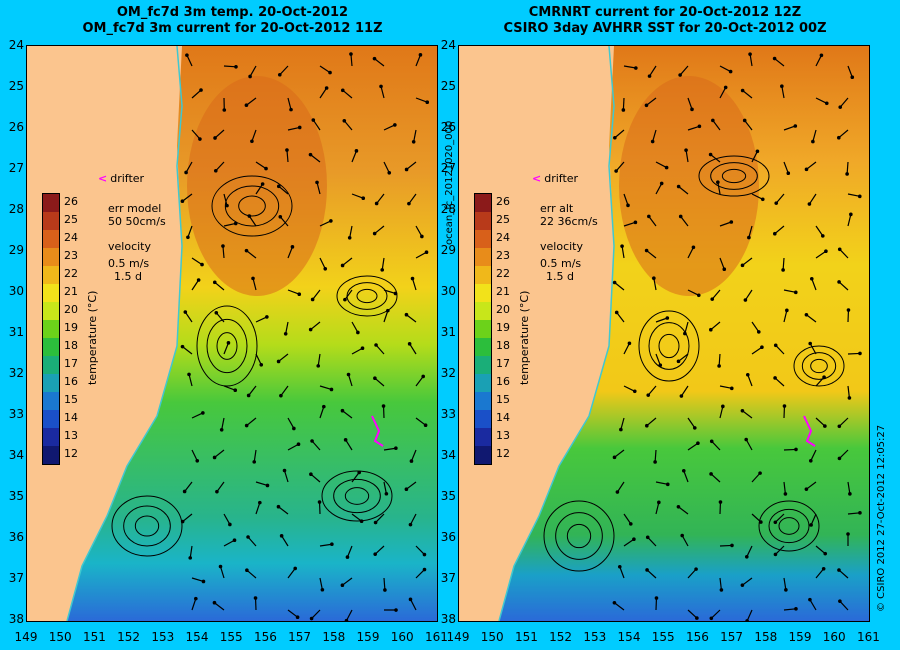 The height and width of the screenshot is (650, 900). Describe the element at coordinates (503, 237) in the screenshot. I see `colorbar-tick-label: 24` at that location.